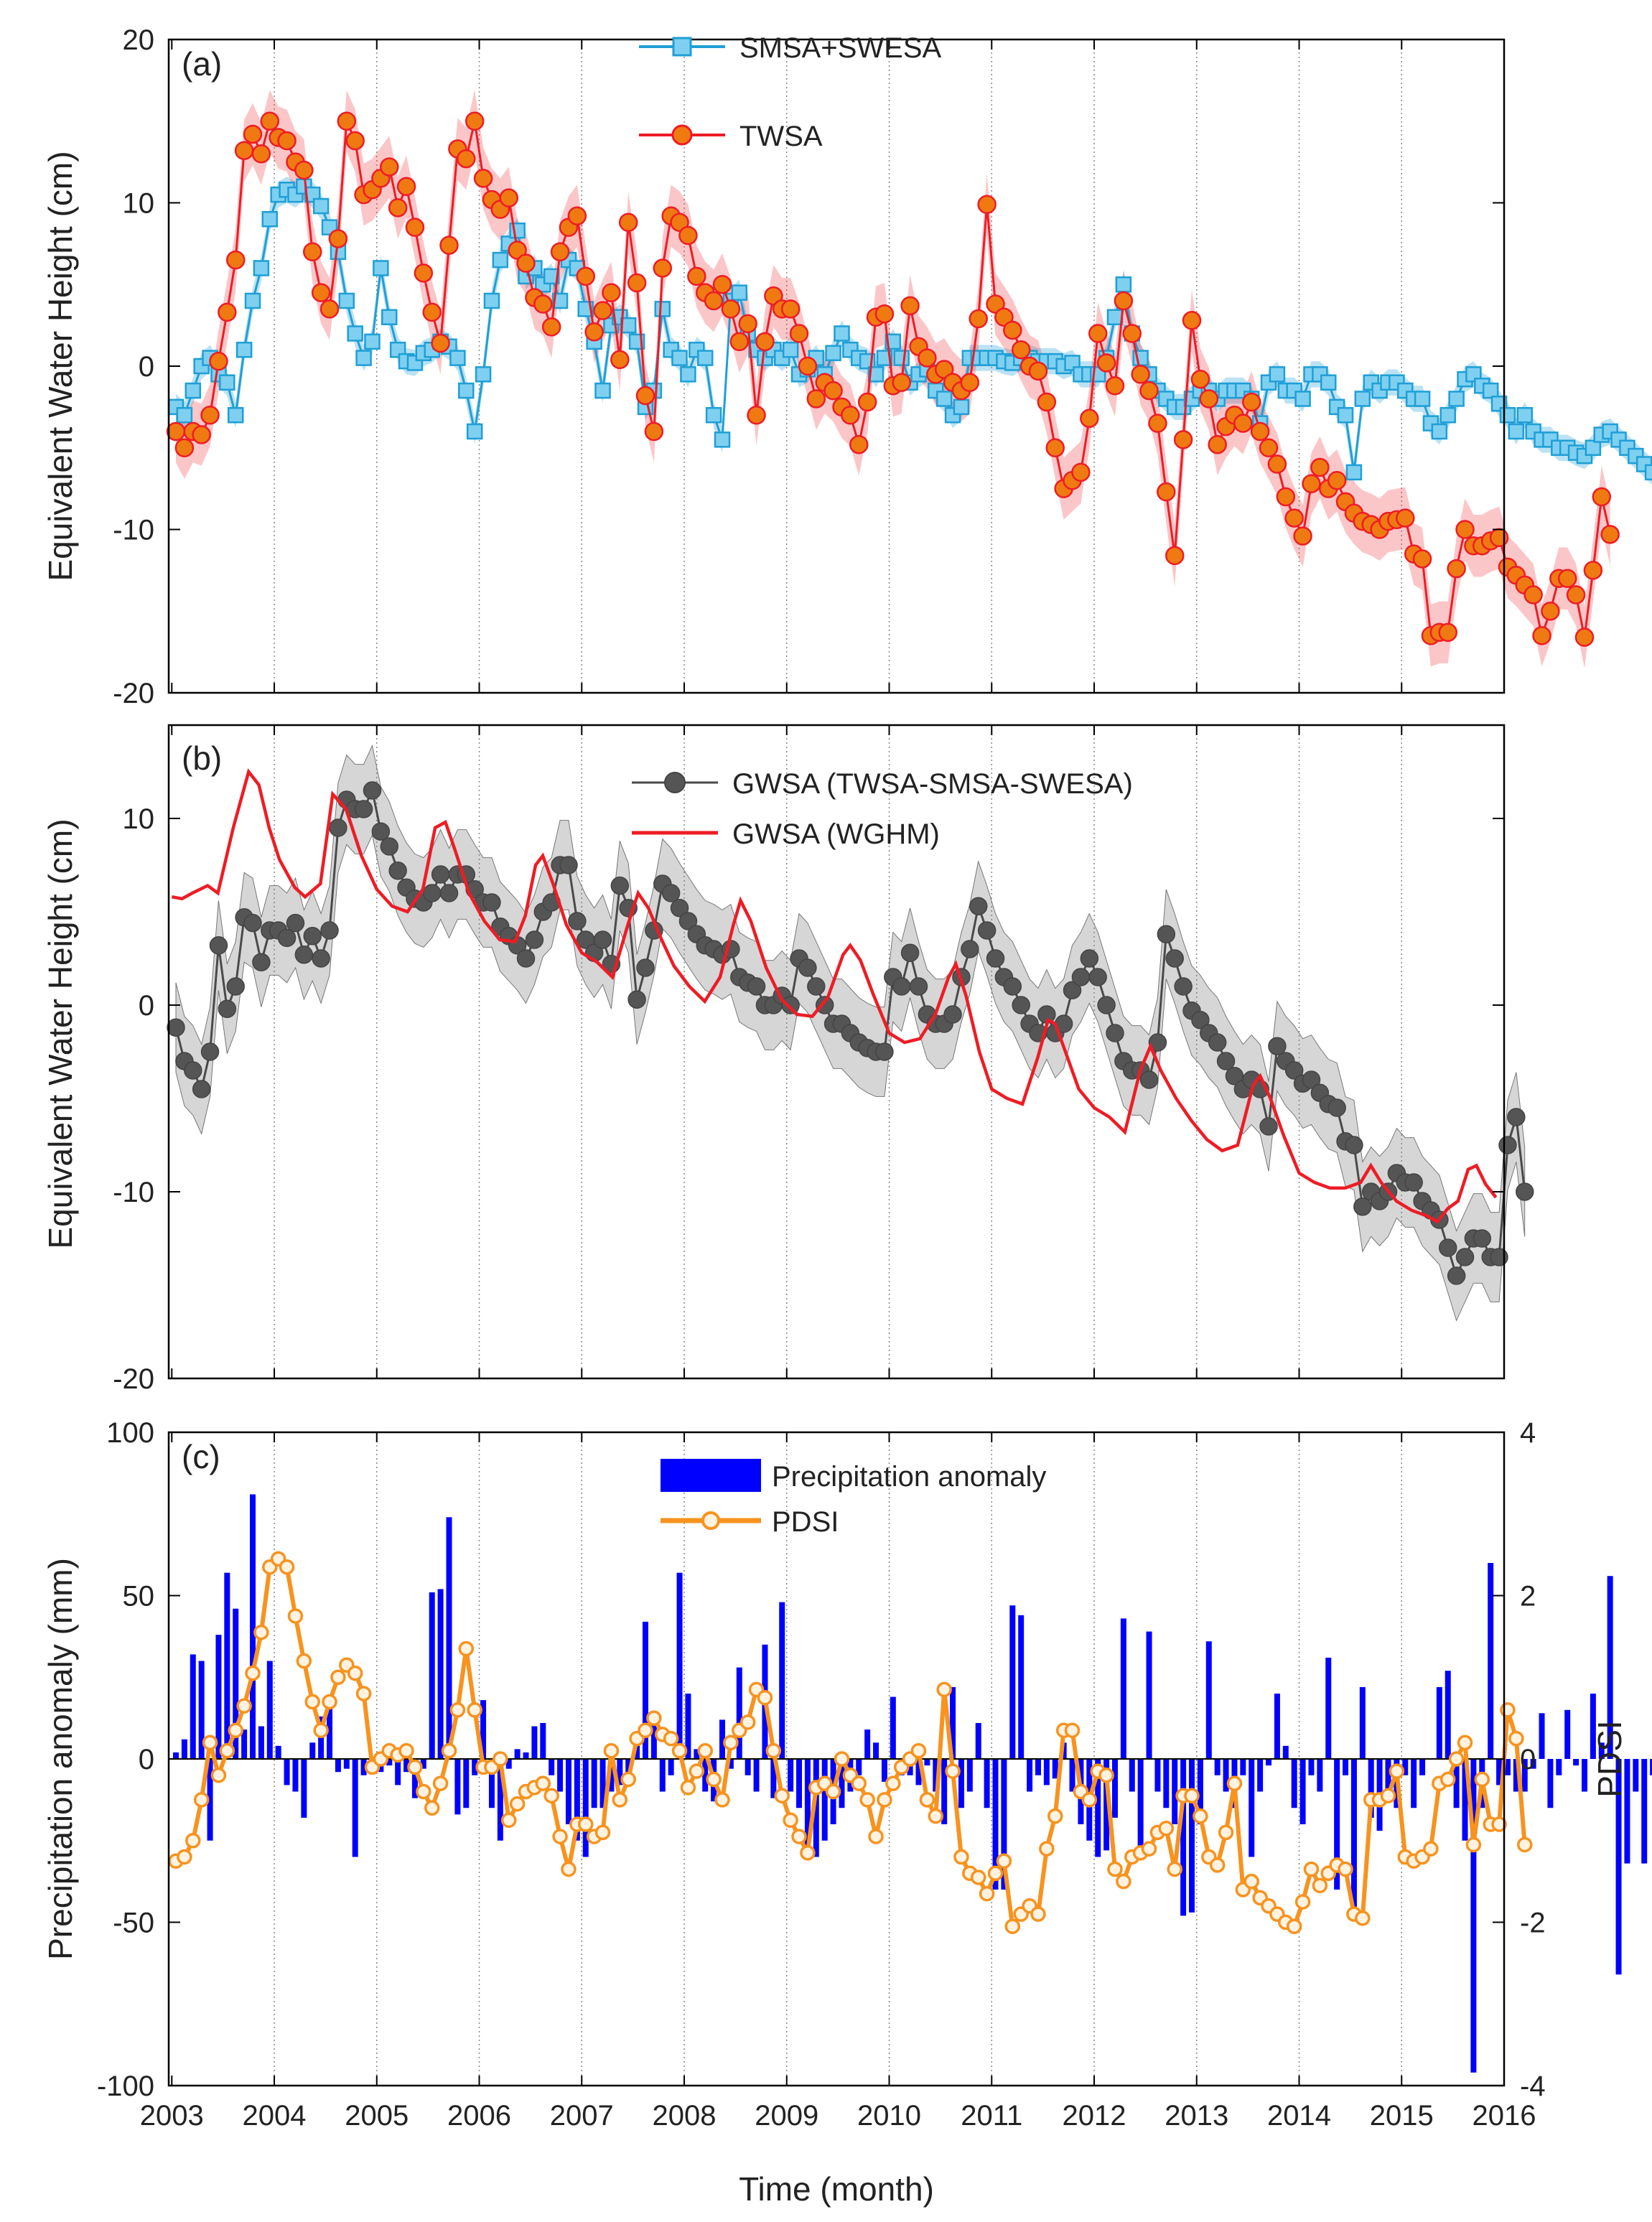  I want to click on panel-c-y-axis-label: Precipitation anomaly (mm), so click(60, 1759).